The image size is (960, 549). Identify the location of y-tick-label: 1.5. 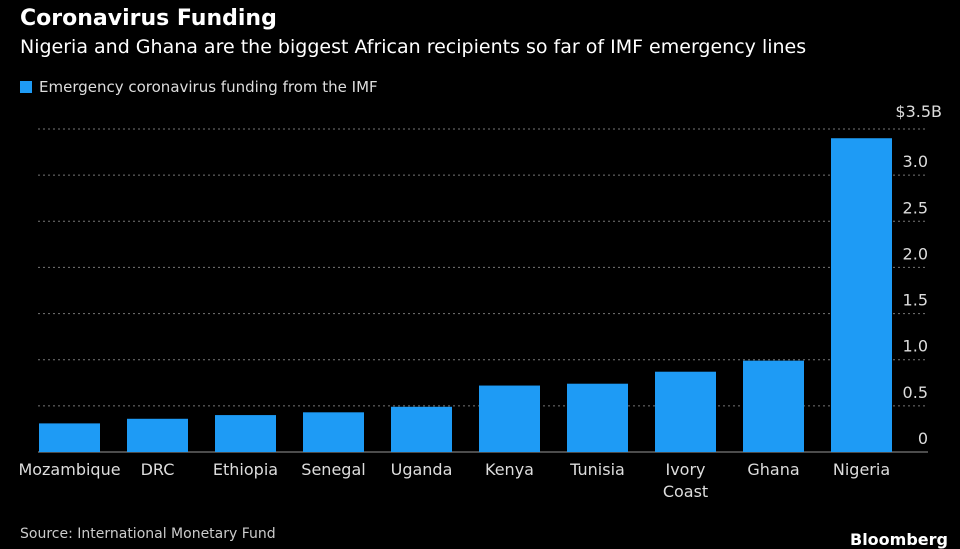
(915, 300).